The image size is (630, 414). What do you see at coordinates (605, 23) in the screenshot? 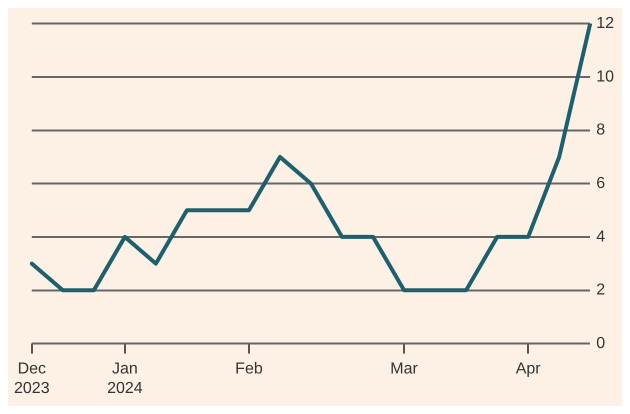
I see `y-tick-label: 12` at bounding box center [605, 23].